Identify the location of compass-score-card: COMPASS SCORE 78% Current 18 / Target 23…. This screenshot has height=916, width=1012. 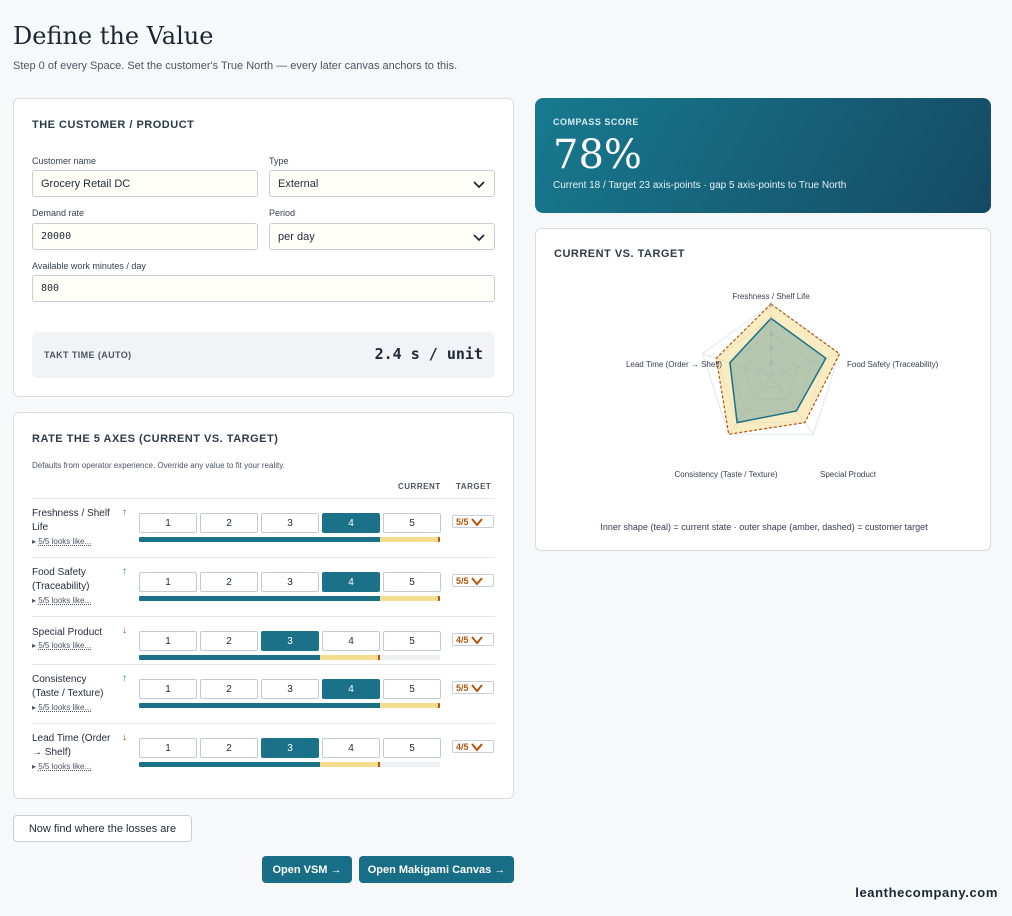
(763, 155).